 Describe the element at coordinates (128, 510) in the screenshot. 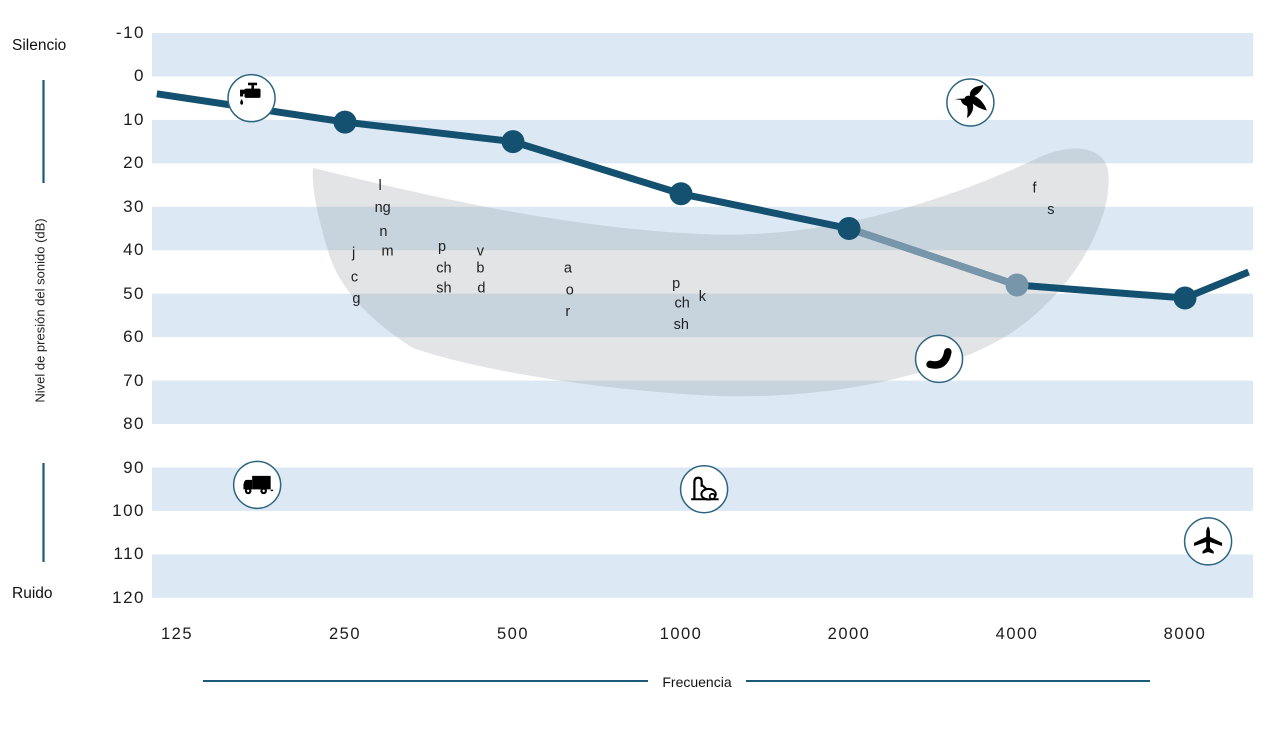

I see `y-tick-label: 100` at that location.